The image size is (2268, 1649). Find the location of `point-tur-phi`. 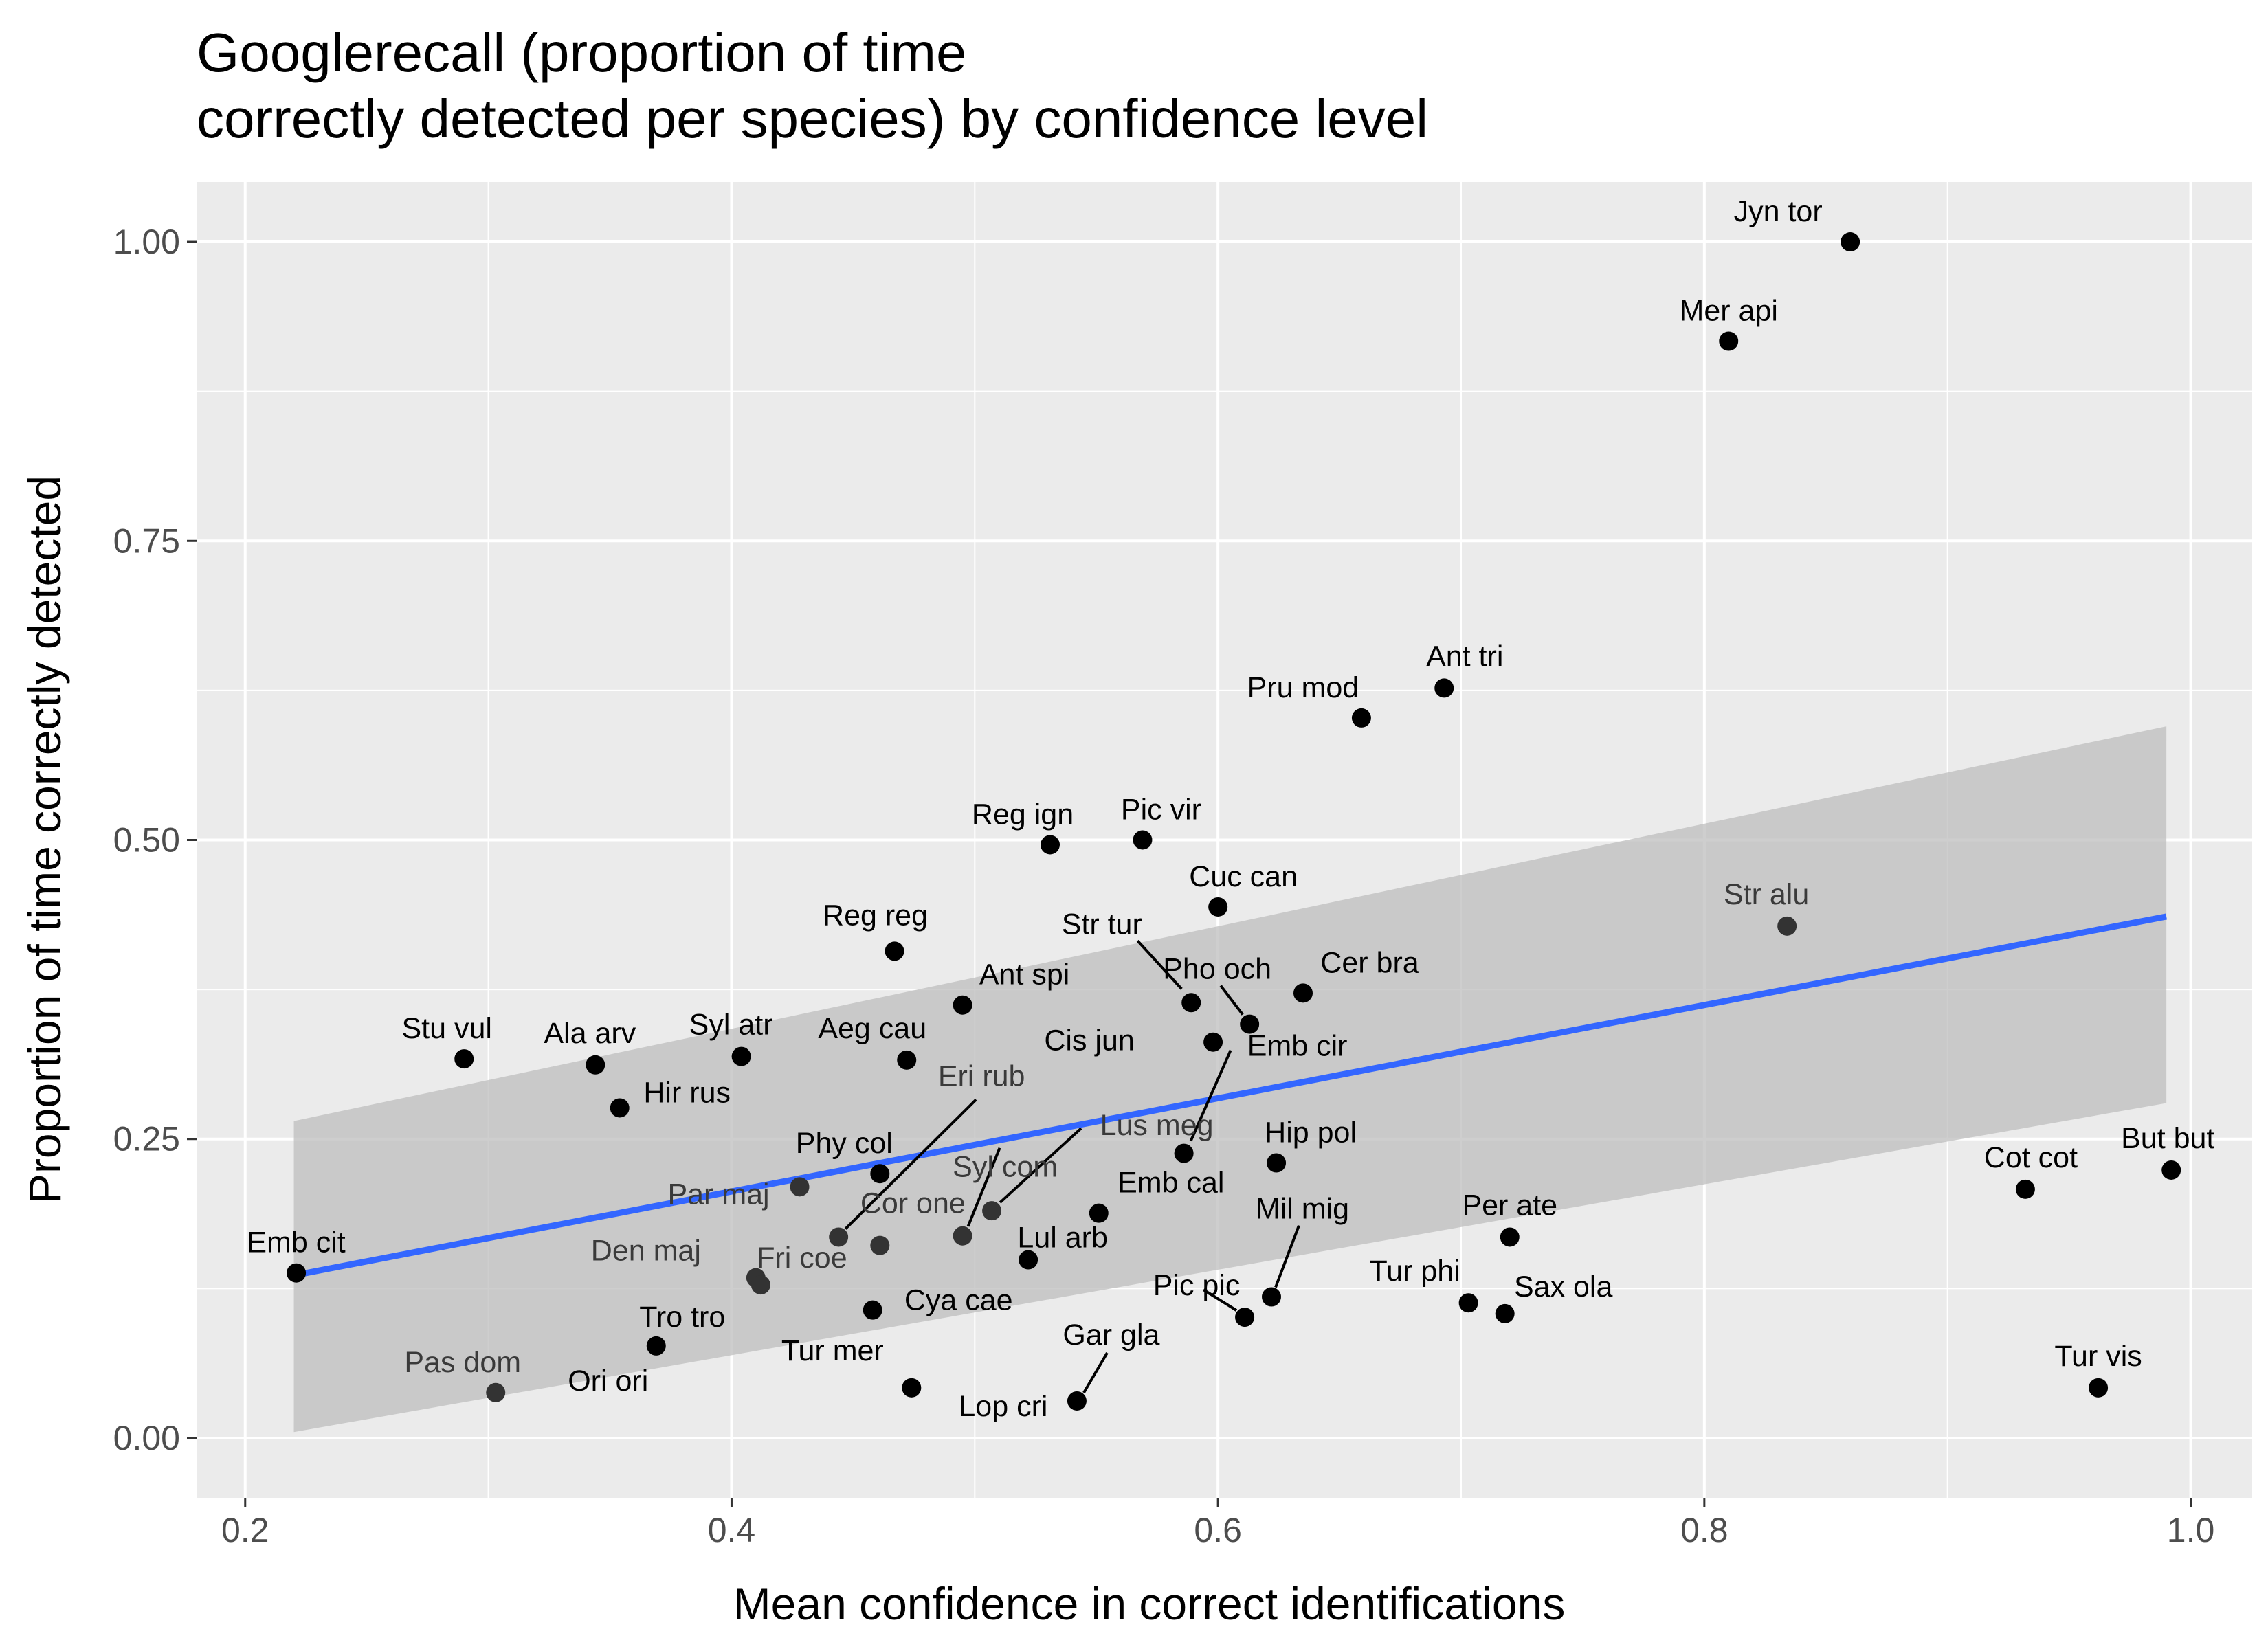

point-tur-phi is located at coordinates (1468, 1303).